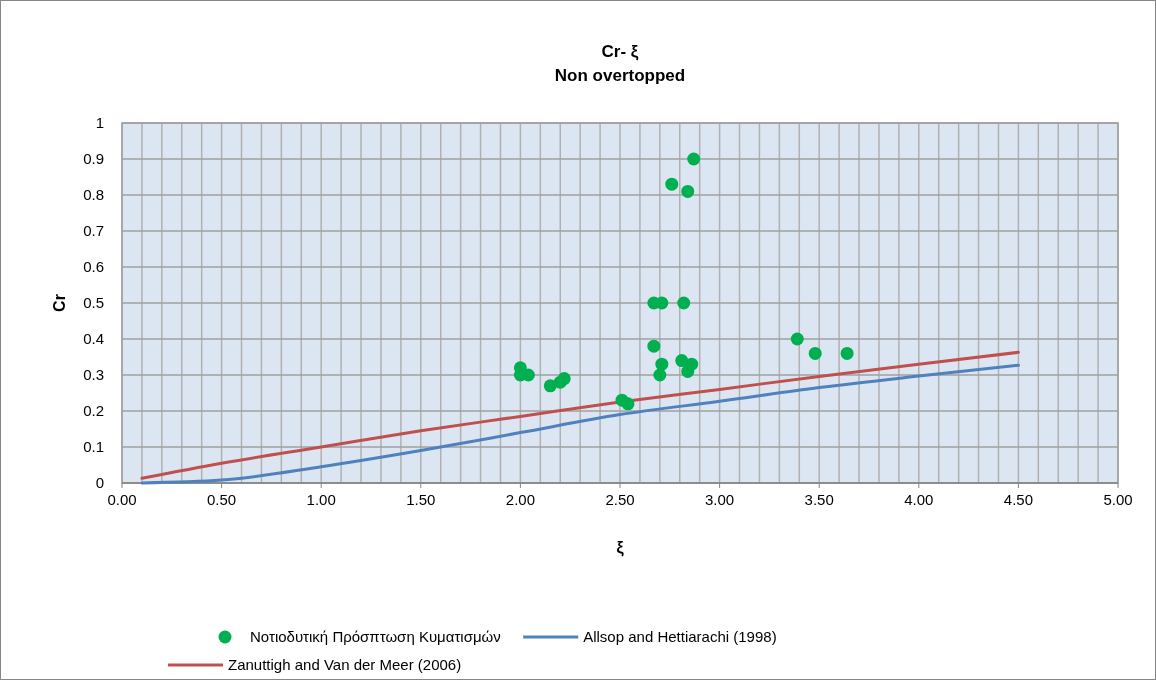 The width and height of the screenshot is (1156, 680). Describe the element at coordinates (93, 302) in the screenshot. I see `y-tick-label: 0.5` at that location.